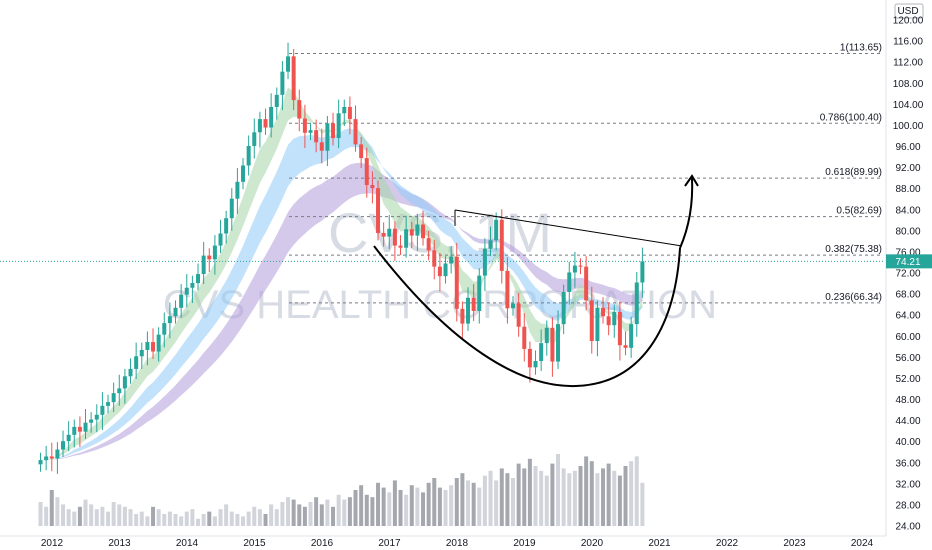  What do you see at coordinates (727, 543) in the screenshot?
I see `x-tick-label: 2022` at bounding box center [727, 543].